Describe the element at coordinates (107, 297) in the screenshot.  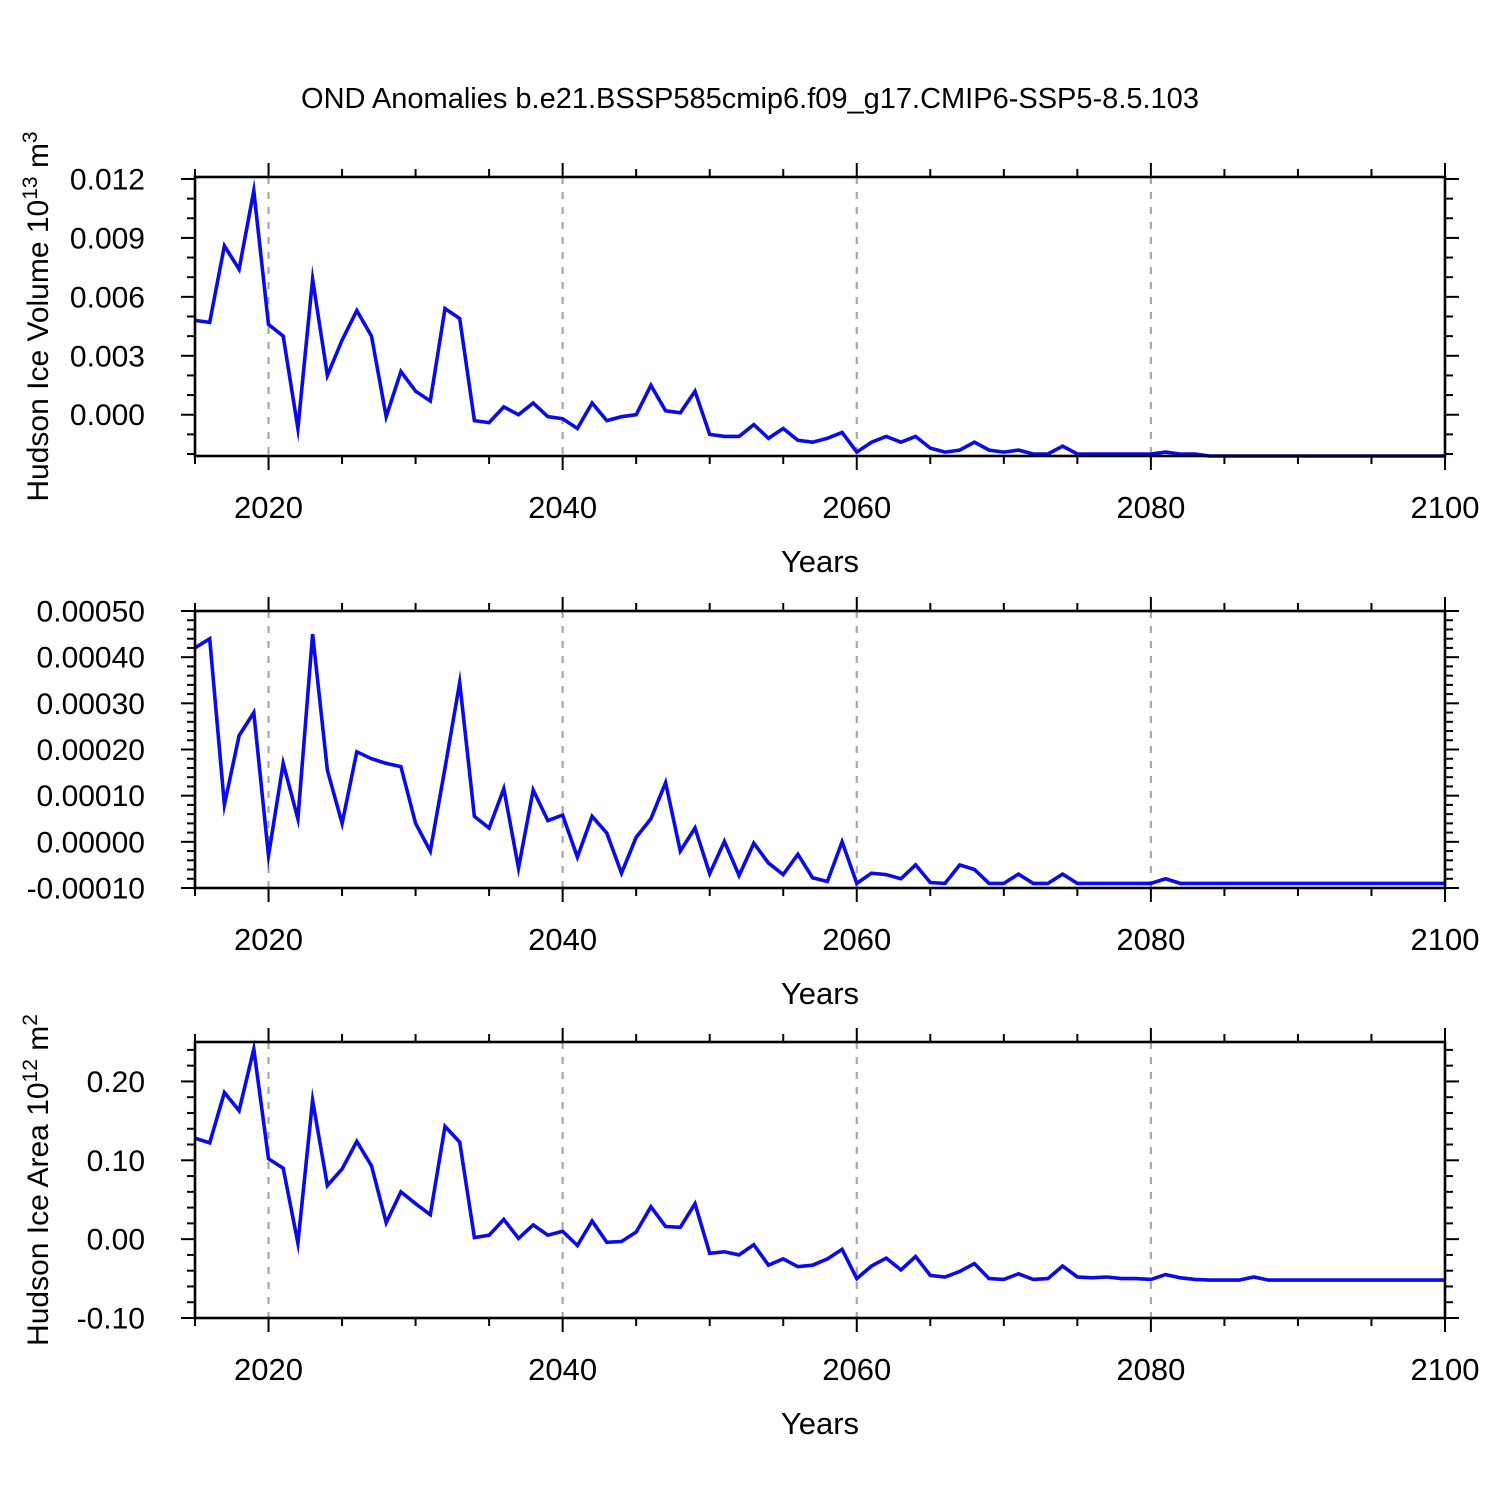
I see `y-tick-label: 0.006` at that location.